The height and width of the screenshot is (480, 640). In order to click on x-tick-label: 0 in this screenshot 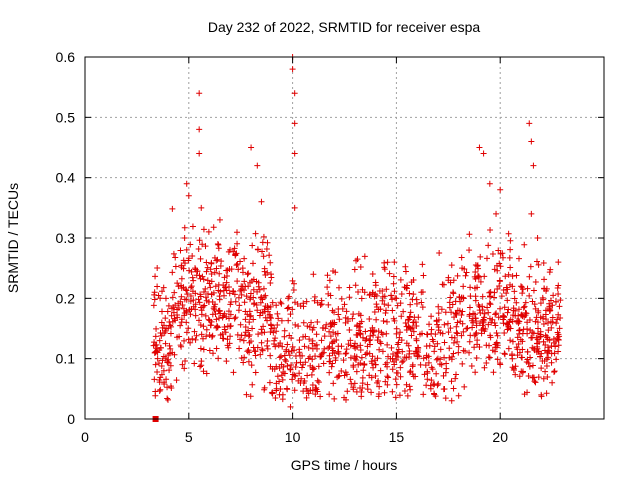, I will do `click(85, 437)`.